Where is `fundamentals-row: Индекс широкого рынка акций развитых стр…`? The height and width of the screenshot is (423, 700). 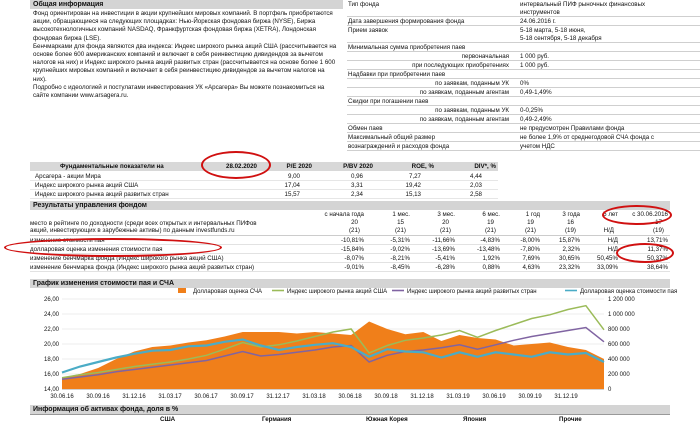
fundamentals-row: Индекс широкого рынка акций развитых стр… is located at coordinates (264, 194).